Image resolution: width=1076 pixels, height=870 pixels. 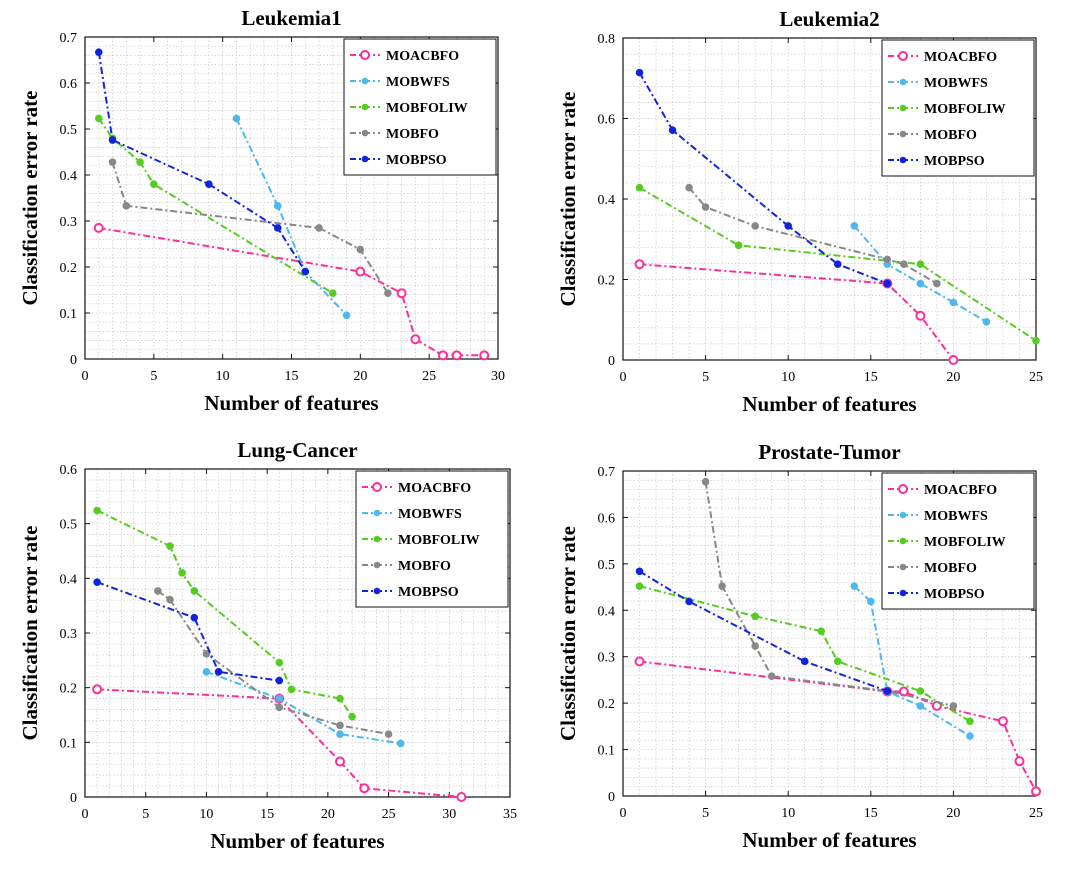 What do you see at coordinates (69, 314) in the screenshot?
I see `y-tick-label: 0.1` at bounding box center [69, 314].